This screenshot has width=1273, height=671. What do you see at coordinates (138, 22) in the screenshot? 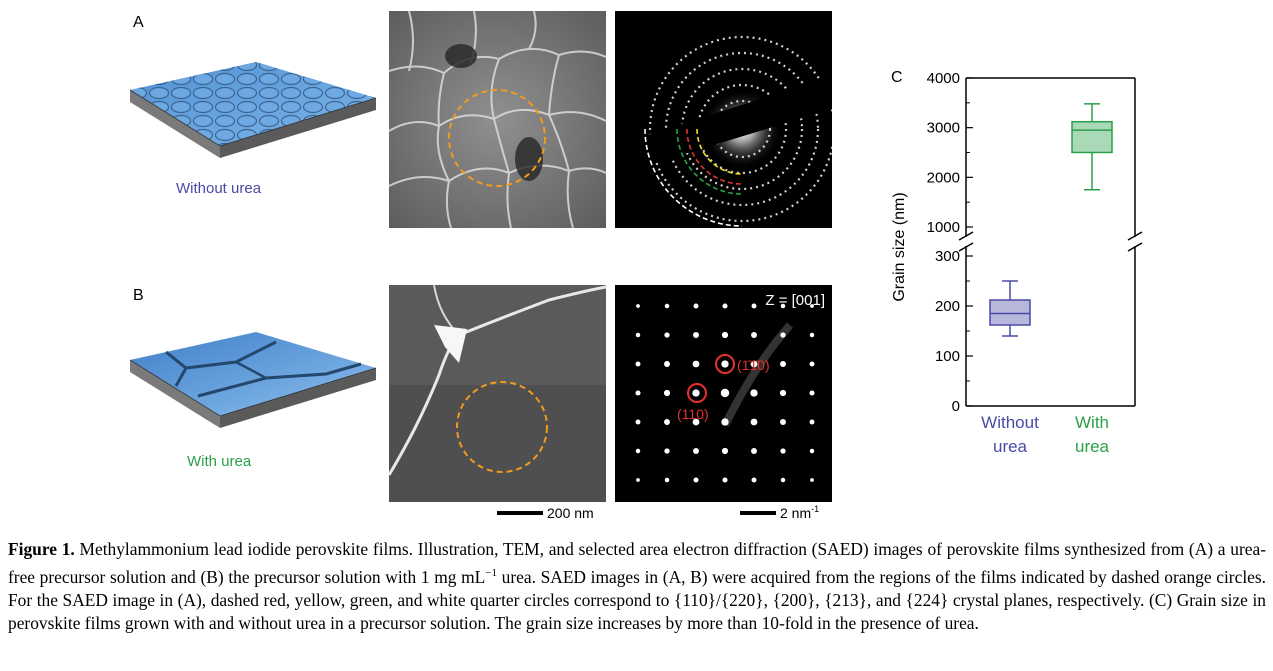
I see `panel-label-a: A` at bounding box center [138, 22].